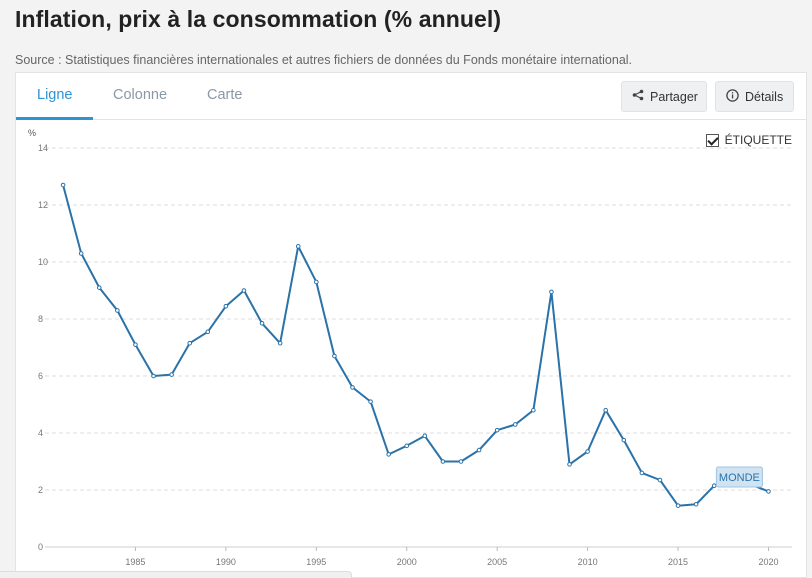 The width and height of the screenshot is (812, 578). I want to click on y-tick-label: 12, so click(43, 205).